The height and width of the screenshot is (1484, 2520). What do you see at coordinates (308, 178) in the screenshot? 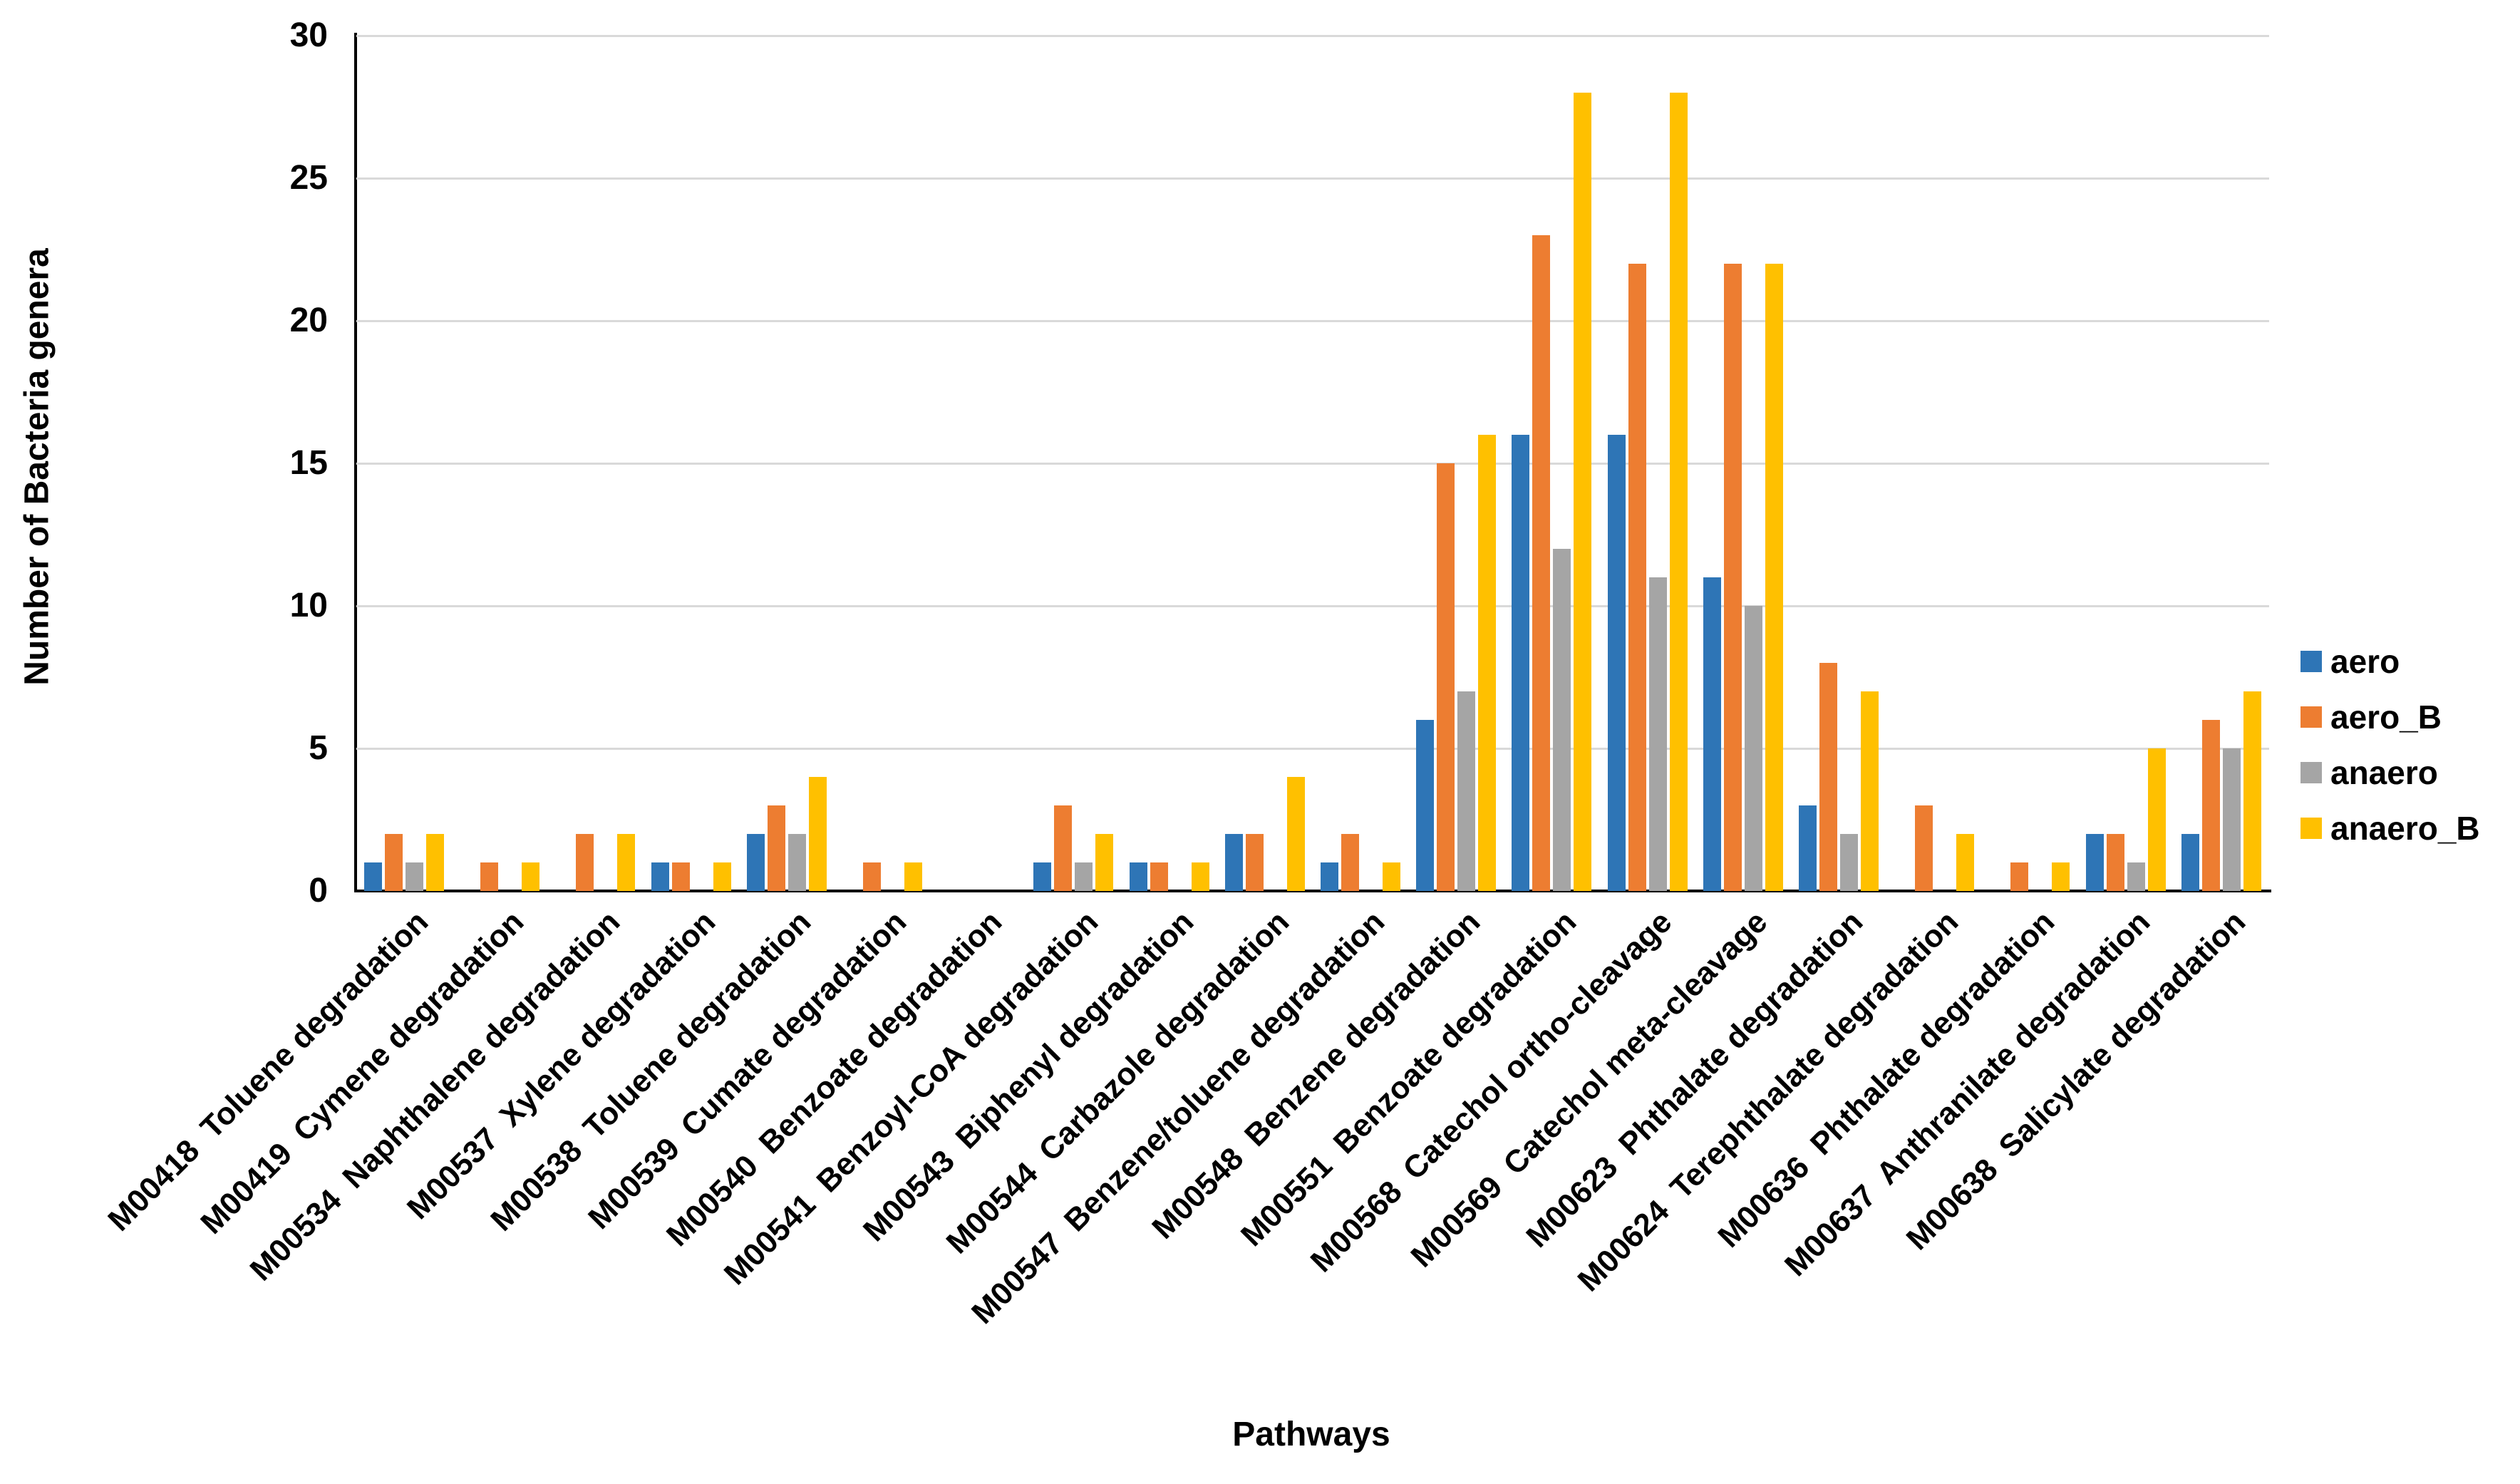
I see `y-tick-label: 25` at bounding box center [308, 178].